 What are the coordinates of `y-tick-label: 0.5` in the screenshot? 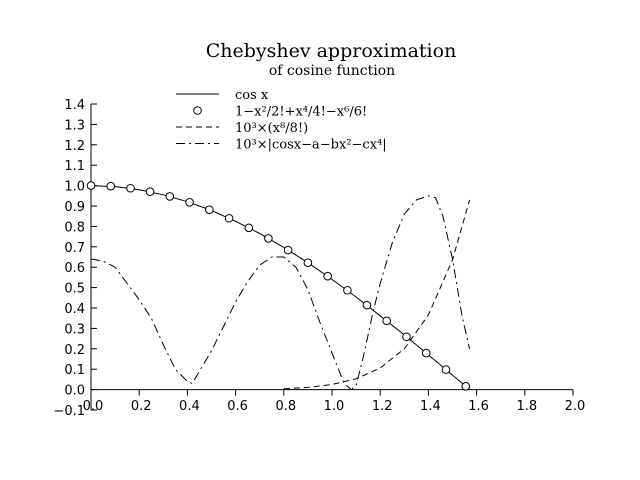 It's located at (74, 289).